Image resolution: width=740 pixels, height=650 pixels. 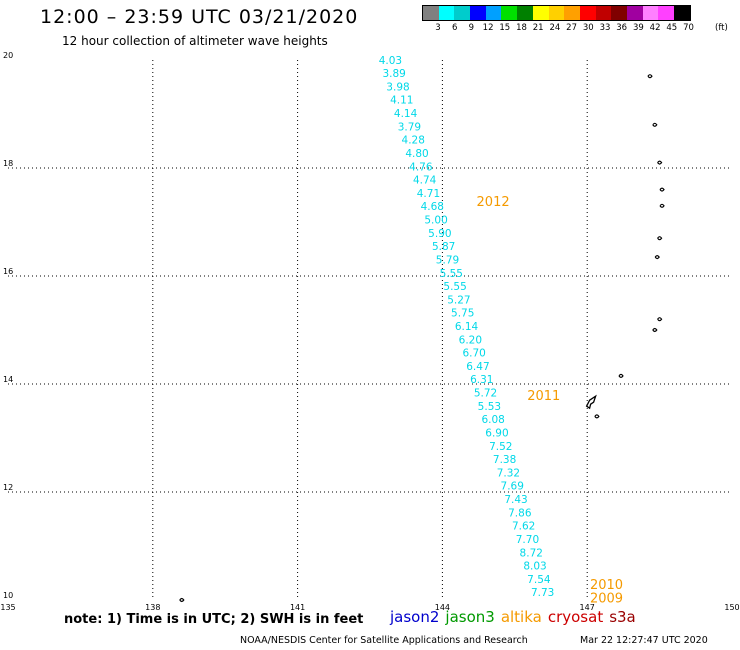 I want to click on wave-height-label: 5.55, so click(x=451, y=274).